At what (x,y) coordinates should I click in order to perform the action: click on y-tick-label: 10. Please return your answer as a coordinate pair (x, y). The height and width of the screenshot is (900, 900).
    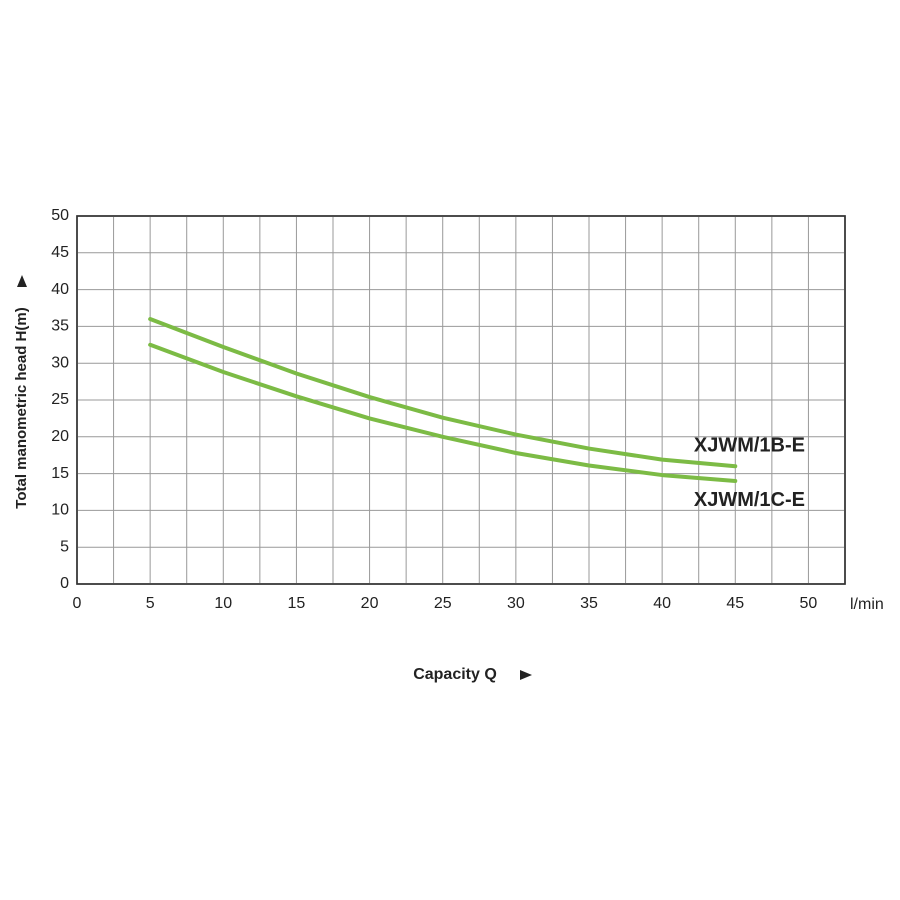
    Looking at the image, I should click on (60, 510).